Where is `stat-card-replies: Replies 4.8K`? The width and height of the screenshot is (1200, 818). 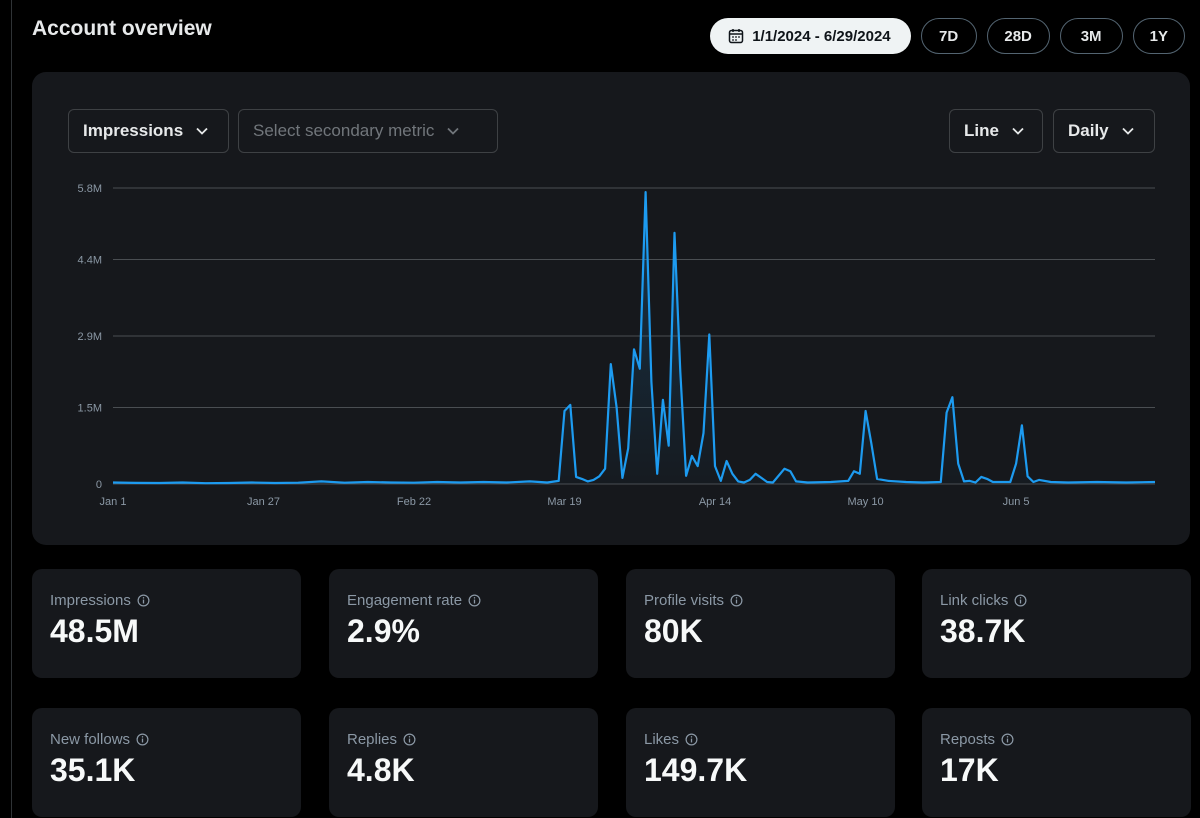
stat-card-replies: Replies 4.8K is located at coordinates (463, 762).